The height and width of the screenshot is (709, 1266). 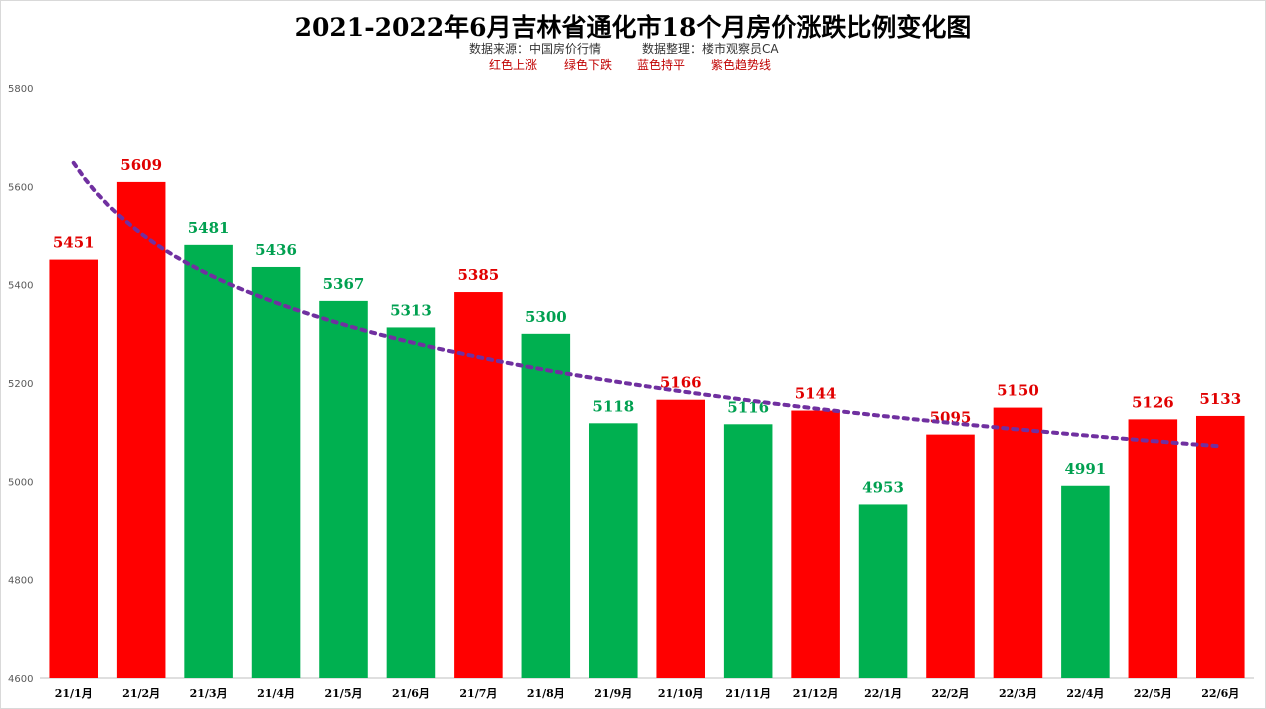 What do you see at coordinates (276, 693) in the screenshot?
I see `x-tick-label: 21/4月` at bounding box center [276, 693].